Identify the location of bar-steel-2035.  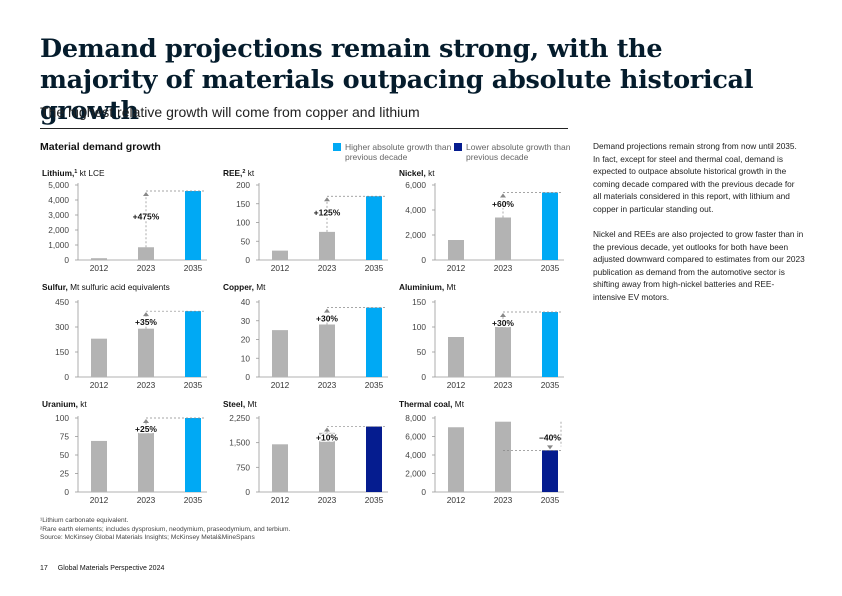
(374, 459).